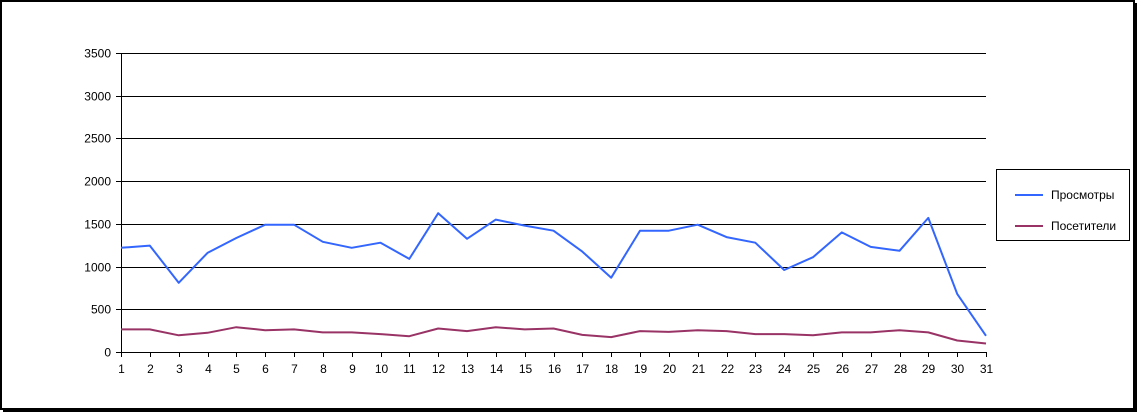 This screenshot has width=1137, height=412. I want to click on x-tick-label: 26, so click(843, 369).